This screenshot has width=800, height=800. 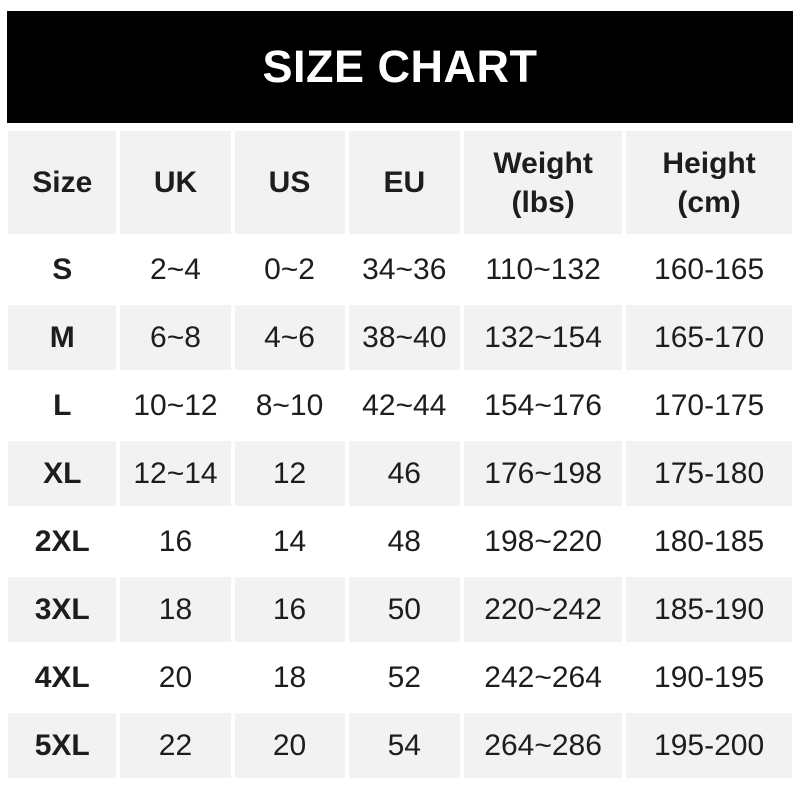 What do you see at coordinates (289, 541) in the screenshot?
I see `cell-us: 14` at bounding box center [289, 541].